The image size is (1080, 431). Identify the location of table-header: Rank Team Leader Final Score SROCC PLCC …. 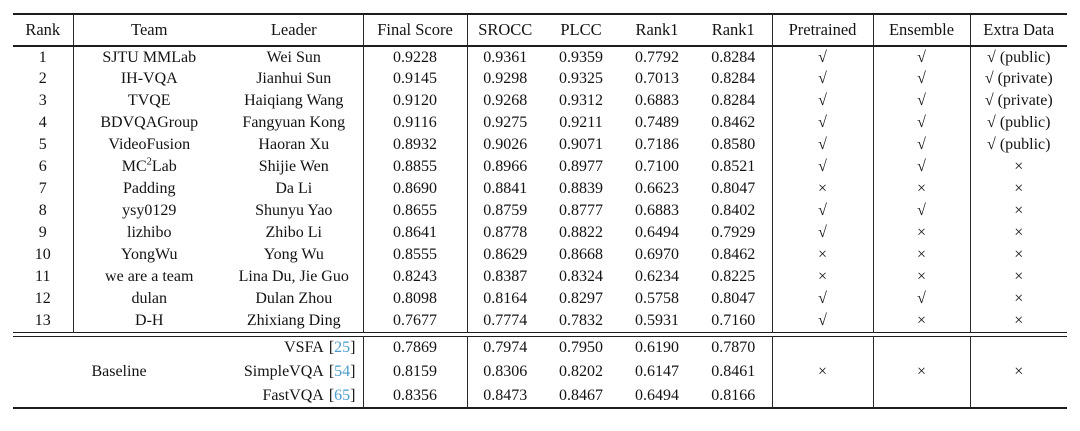
(540, 30).